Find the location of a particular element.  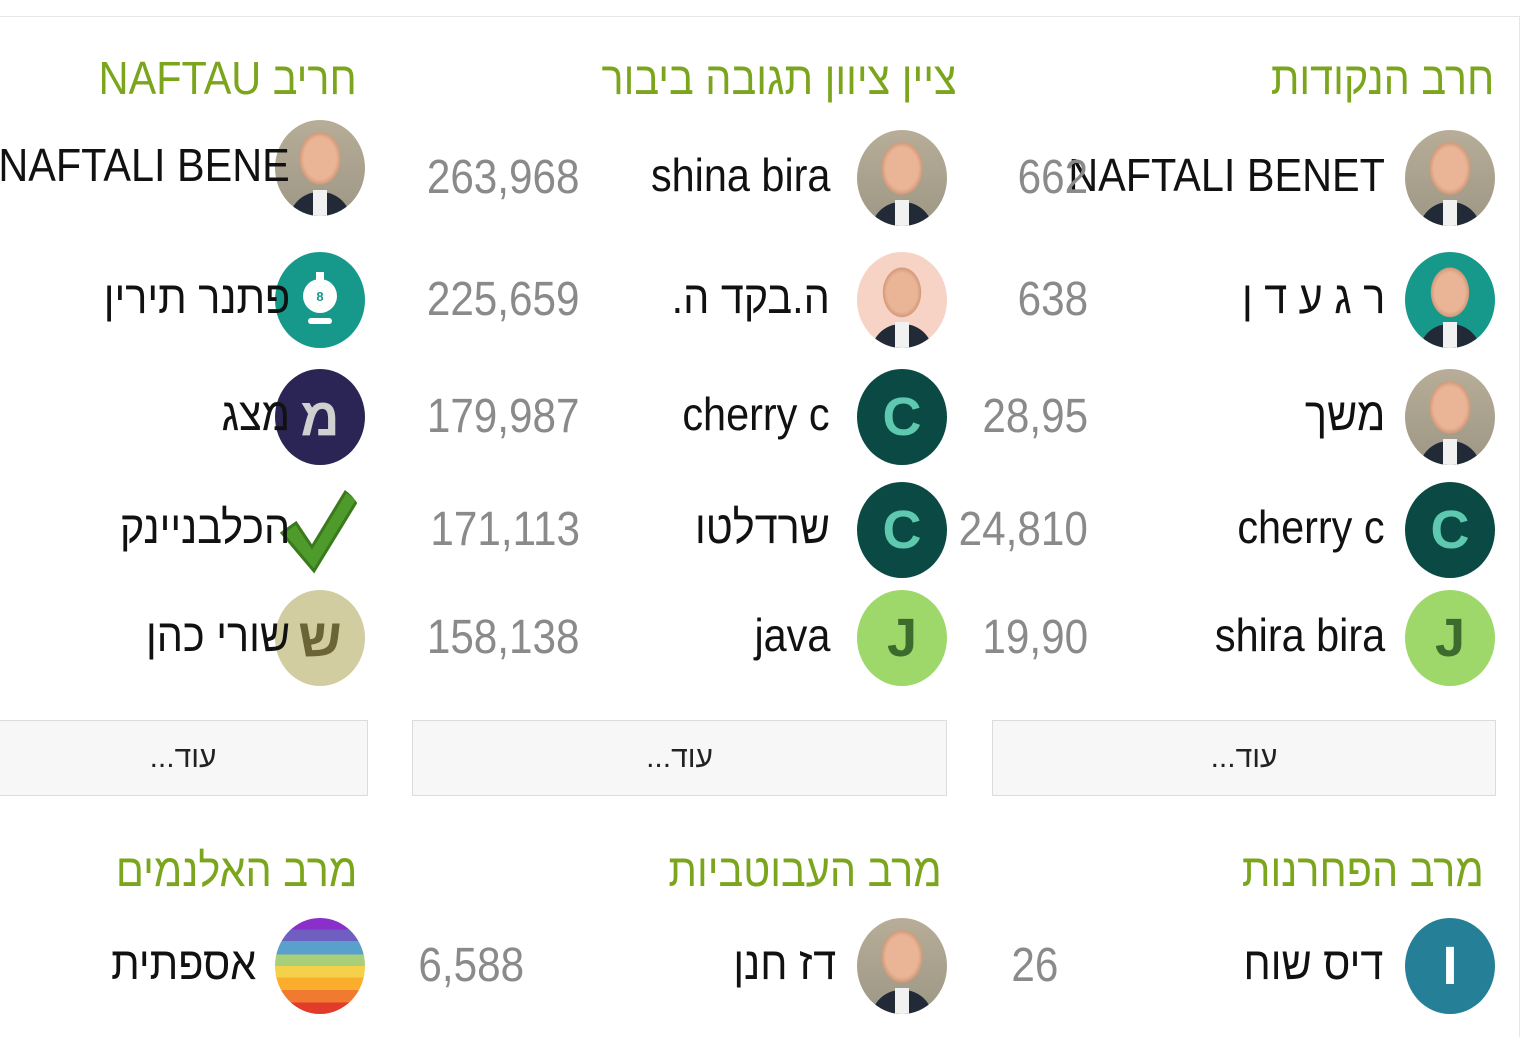

score-value: 24,810 is located at coordinates (1023, 529).